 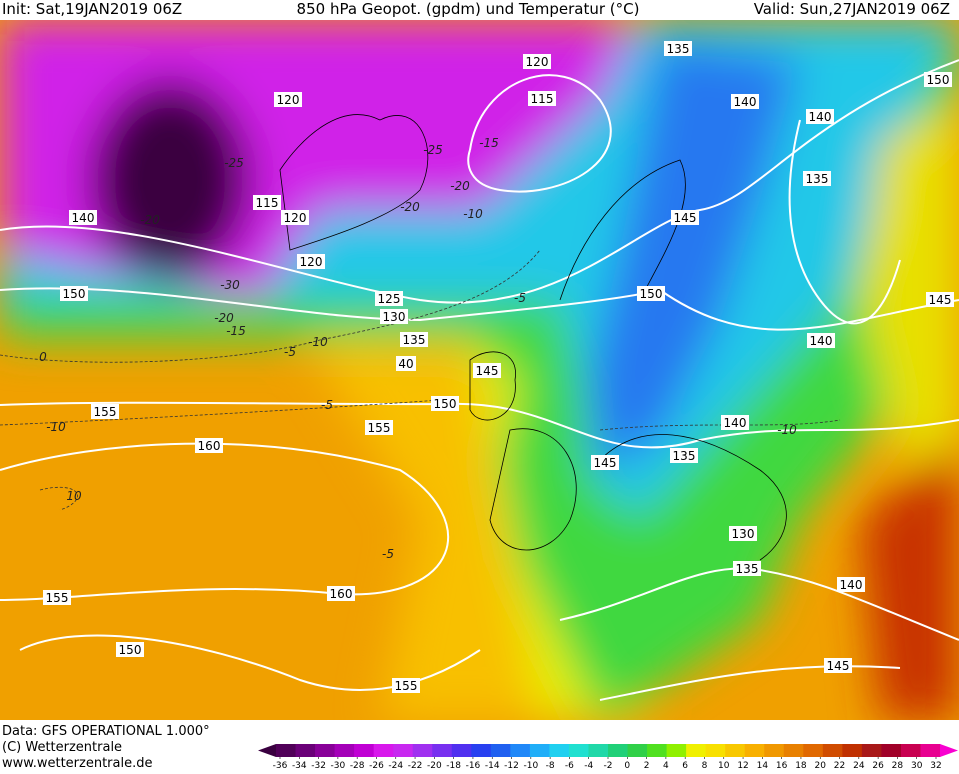 What do you see at coordinates (267, 750) in the screenshot?
I see `colorbar-arrow-left` at bounding box center [267, 750].